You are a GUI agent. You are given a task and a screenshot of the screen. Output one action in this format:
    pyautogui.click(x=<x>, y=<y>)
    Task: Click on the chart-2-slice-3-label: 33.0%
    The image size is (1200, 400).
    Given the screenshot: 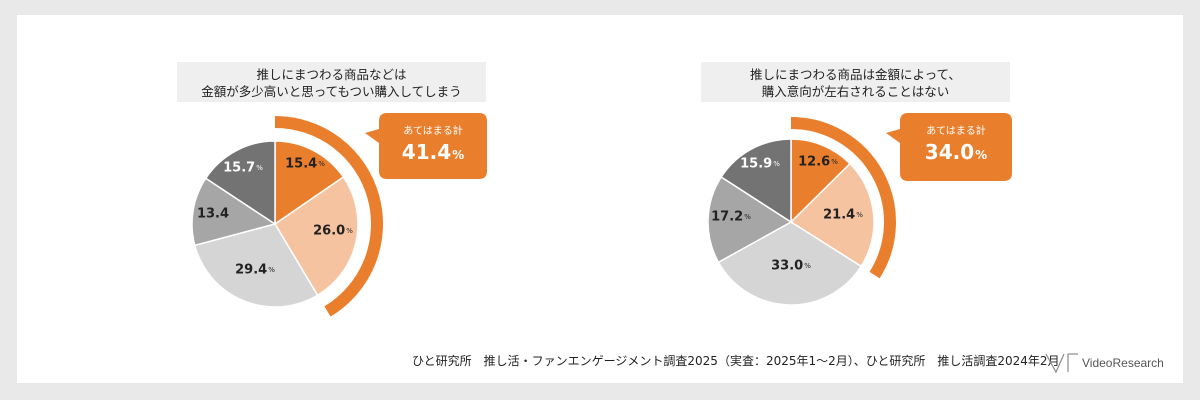 What is the action you would take?
    pyautogui.click(x=791, y=266)
    